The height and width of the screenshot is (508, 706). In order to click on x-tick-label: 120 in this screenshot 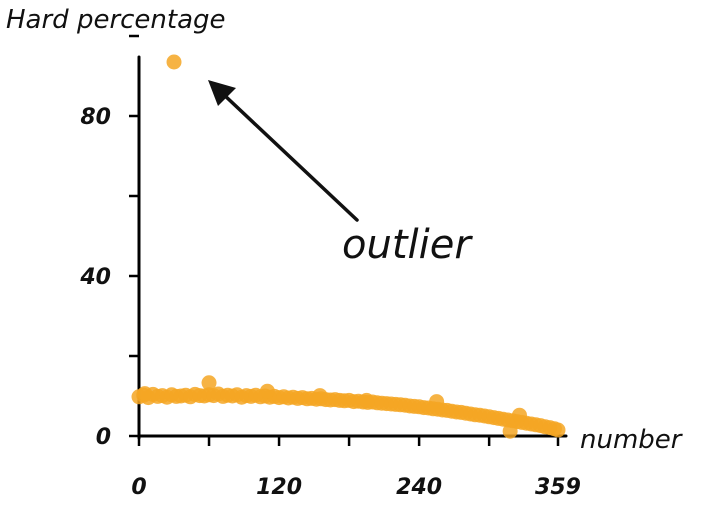, I will do `click(279, 487)`.